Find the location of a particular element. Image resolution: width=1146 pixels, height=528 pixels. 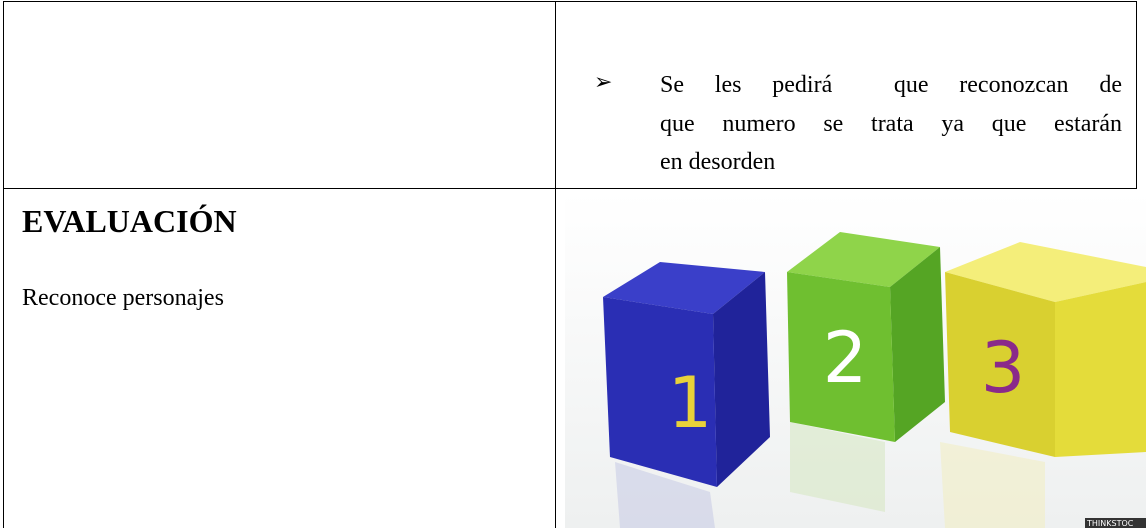

cube-label: 3 is located at coordinates (1003, 368).